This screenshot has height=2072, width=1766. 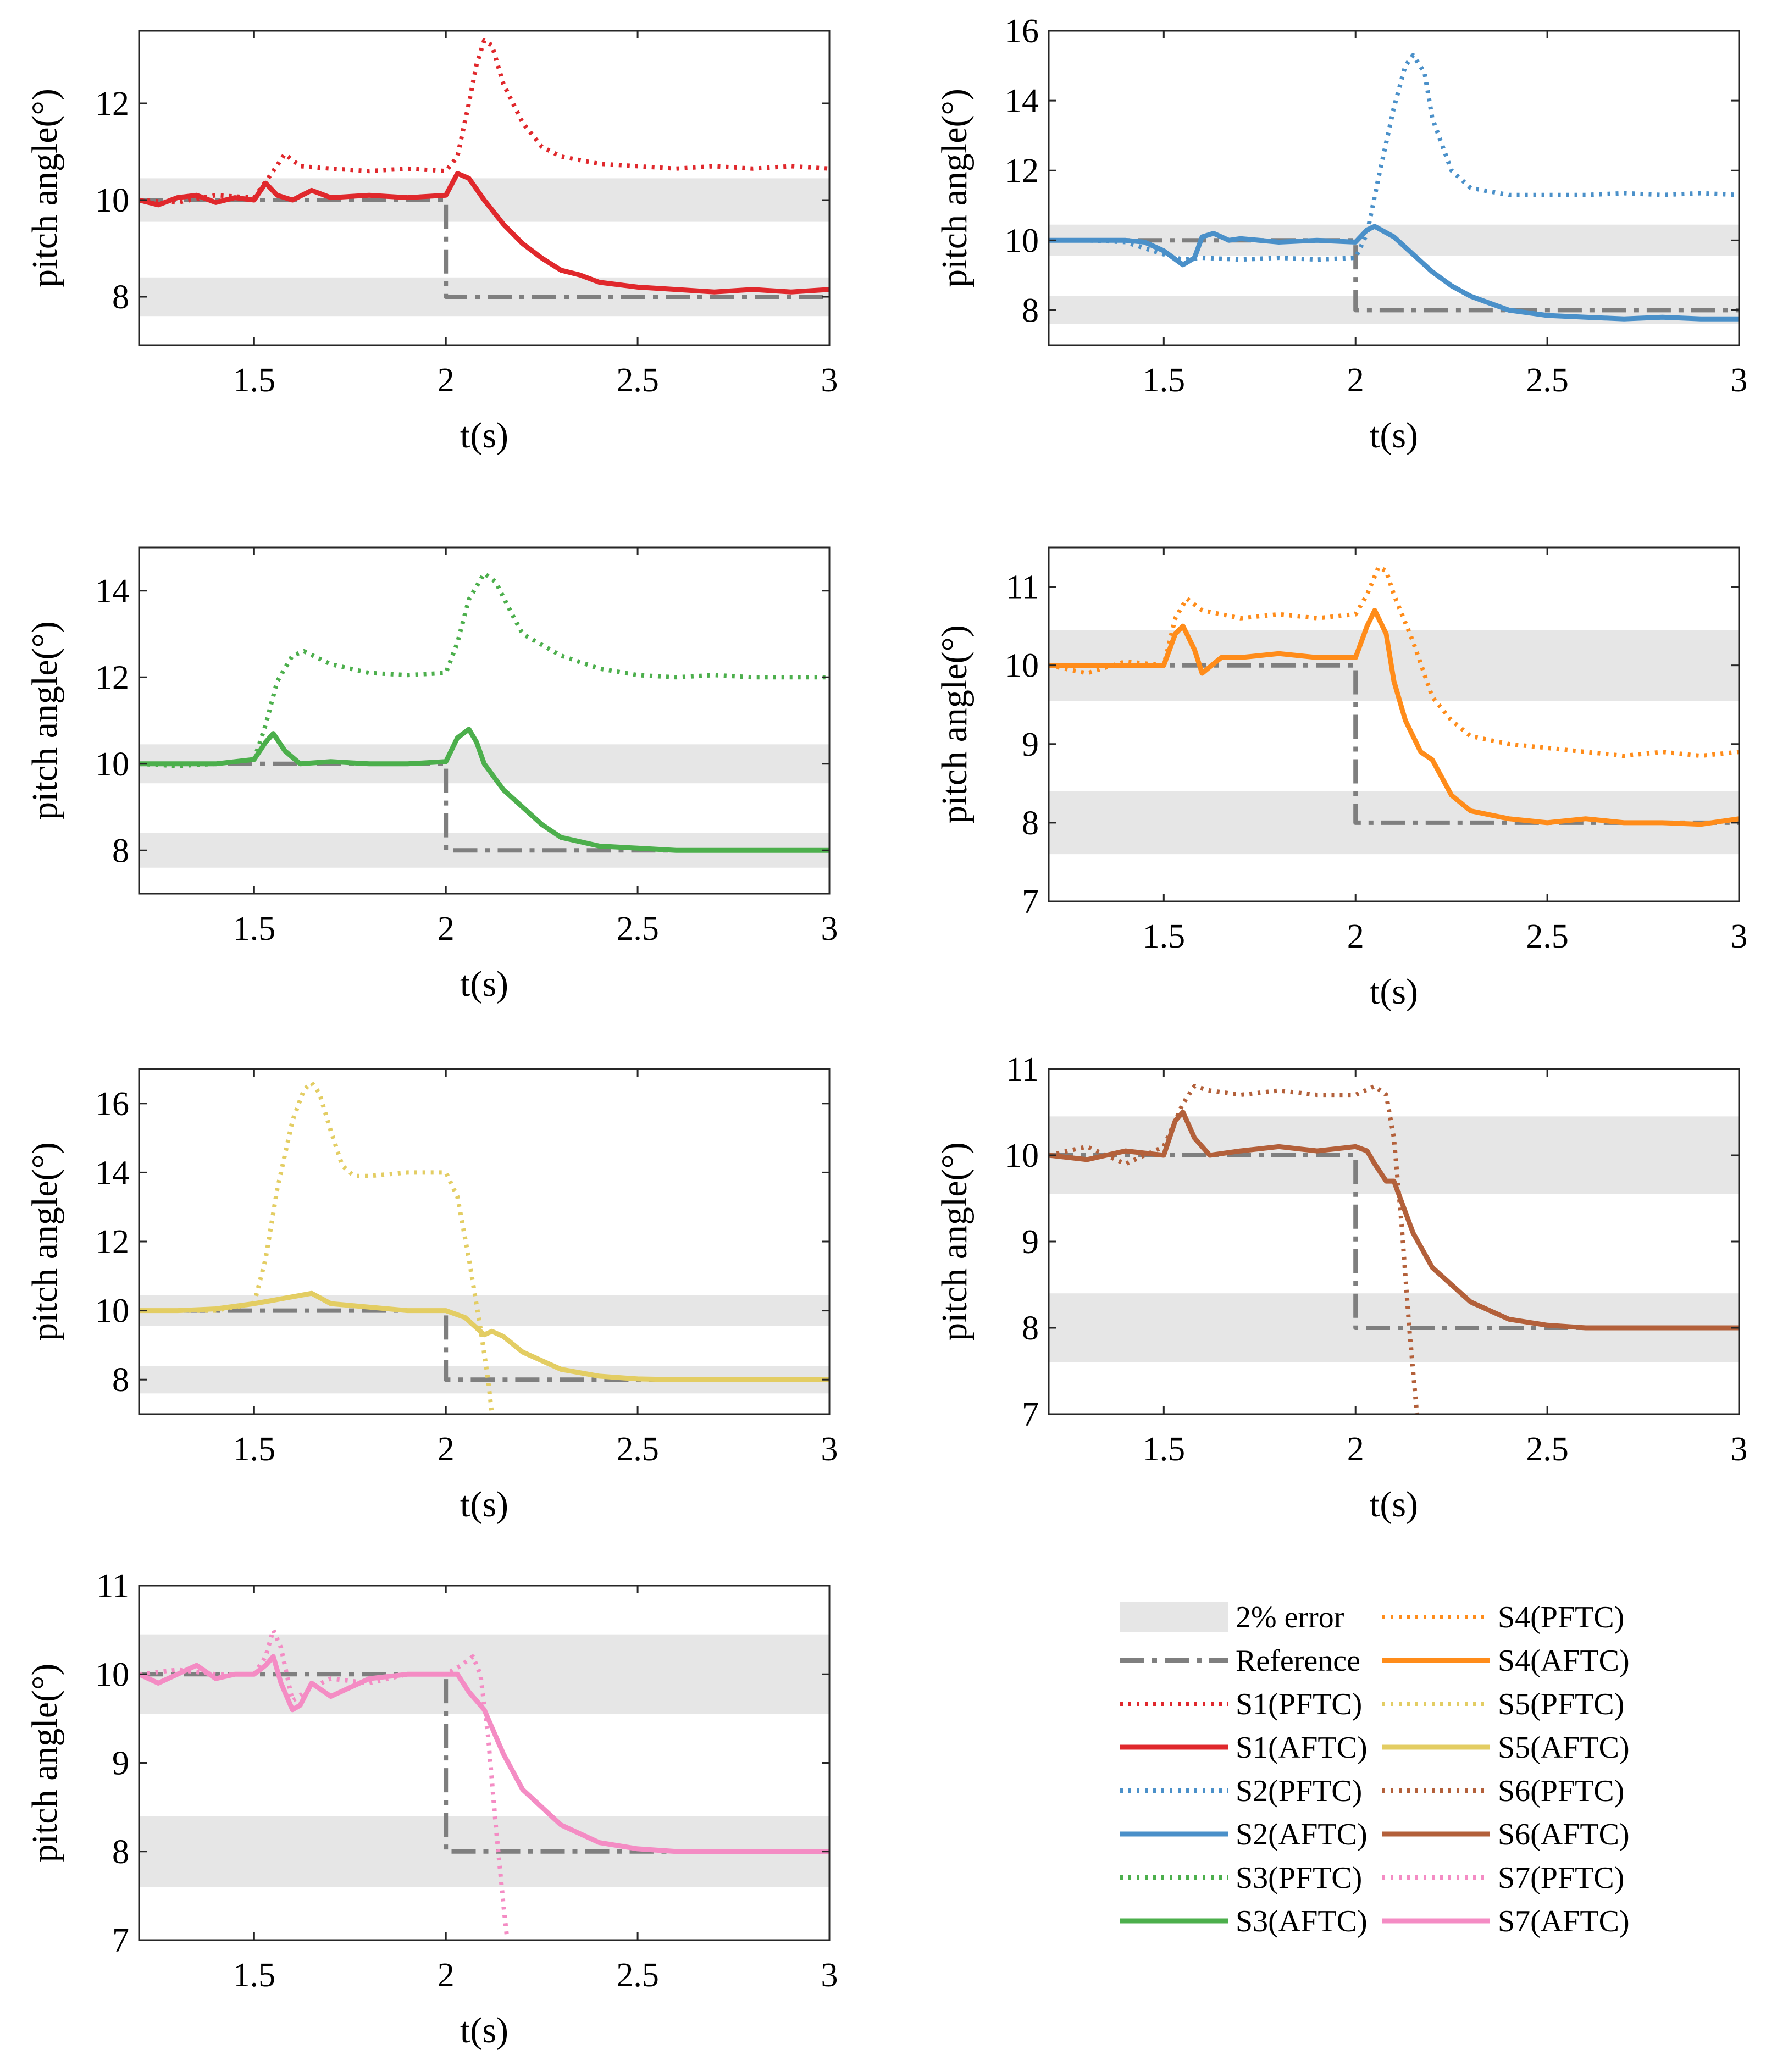 I want to click on panel-S1-series-s1pftc, so click(x=484, y=121).